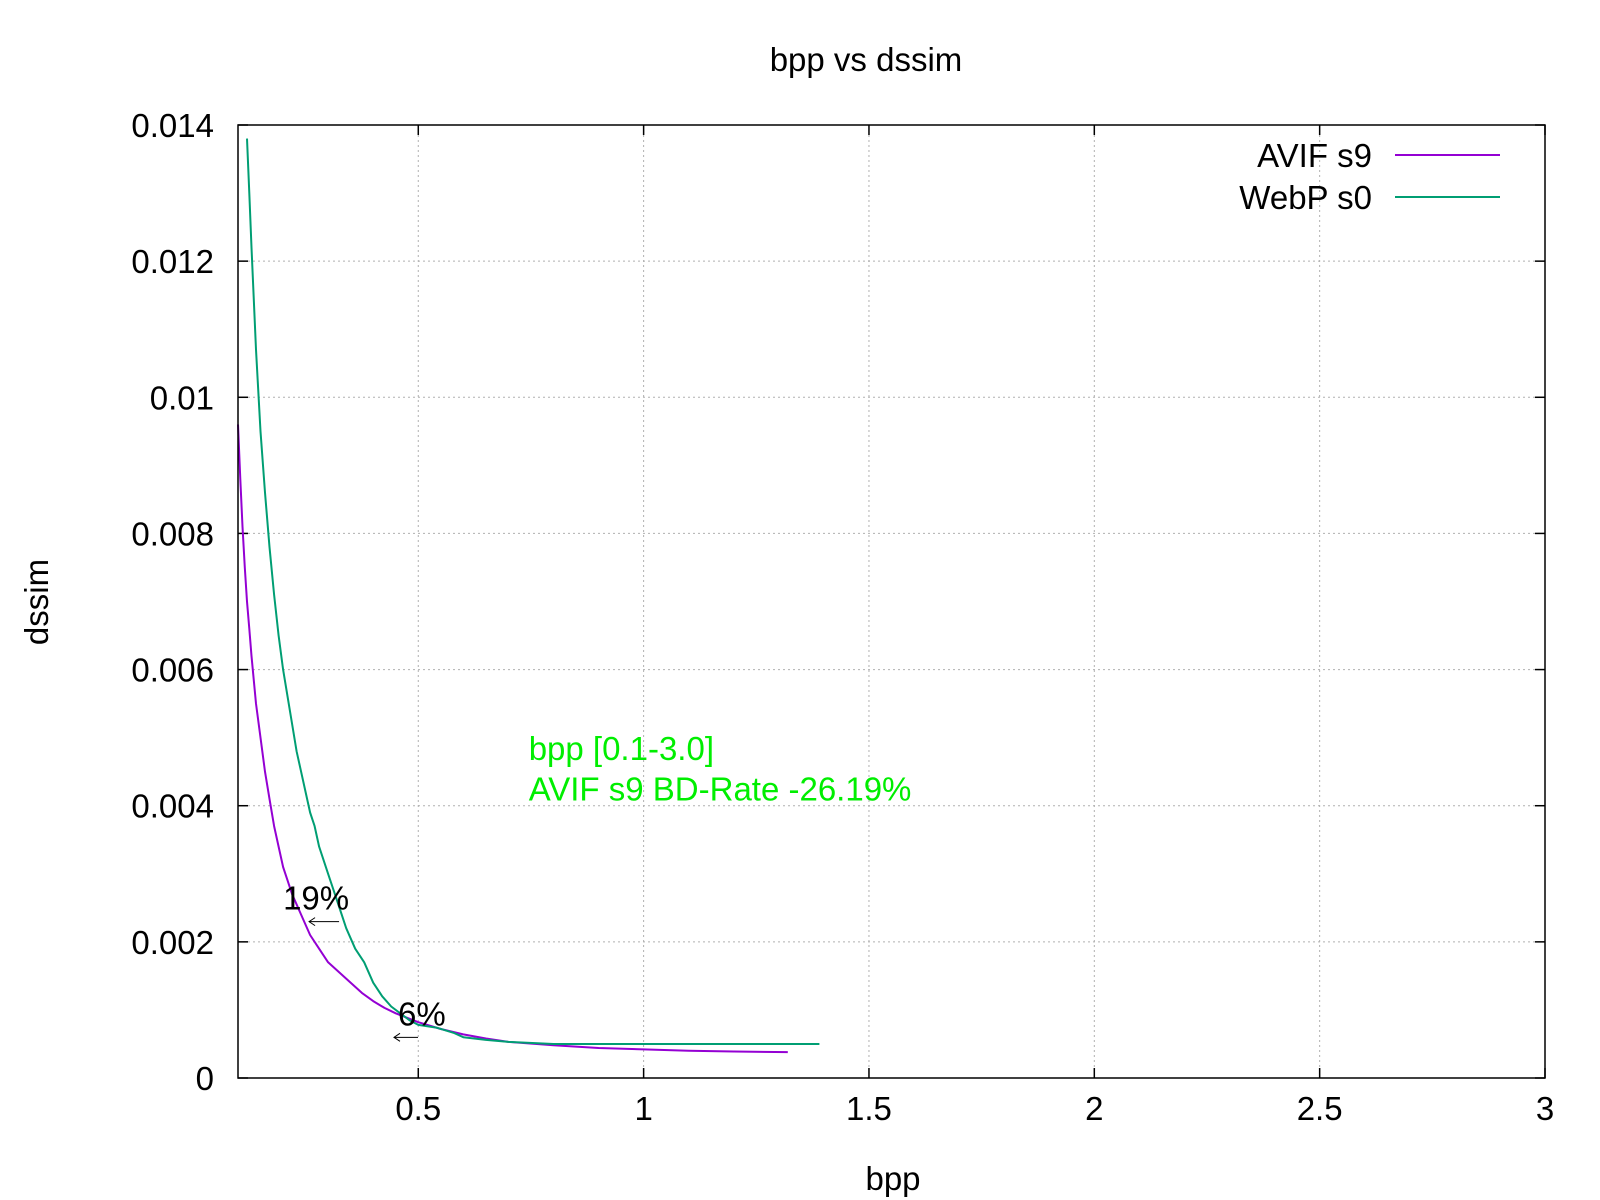  Describe the element at coordinates (1305, 197) in the screenshot. I see `legend-label: WebP s0` at that location.